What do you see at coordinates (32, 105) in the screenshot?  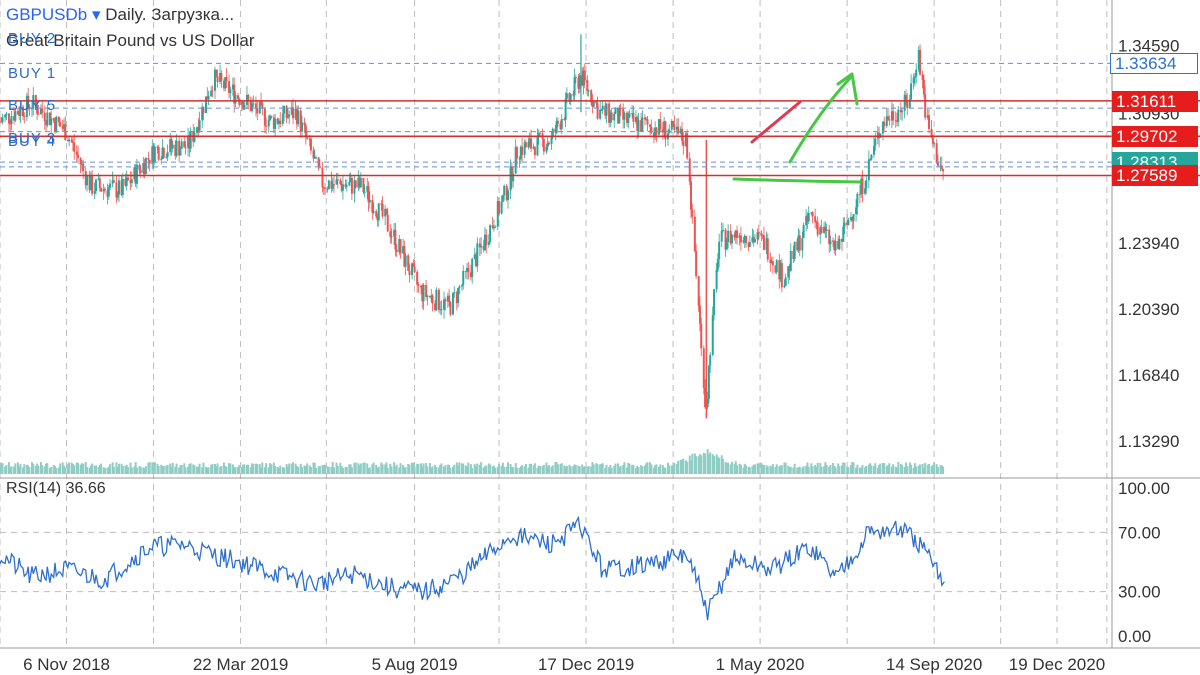 I see `alert-label-buy-5: BUY 5` at bounding box center [32, 105].